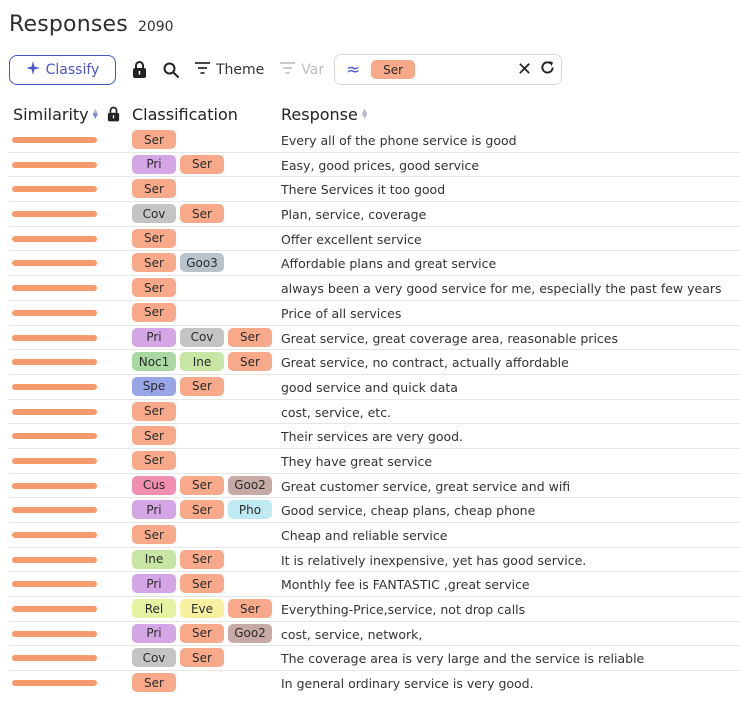 The height and width of the screenshot is (702, 740). Describe the element at coordinates (525, 69) in the screenshot. I see `close-icon: ✕` at that location.